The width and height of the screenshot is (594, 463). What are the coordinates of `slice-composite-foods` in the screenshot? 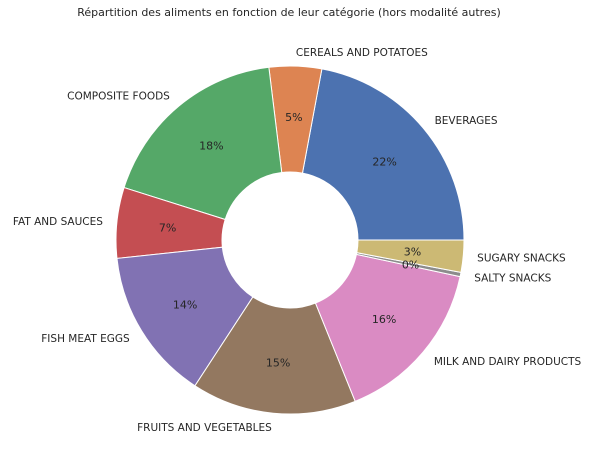 It's located at (203, 143).